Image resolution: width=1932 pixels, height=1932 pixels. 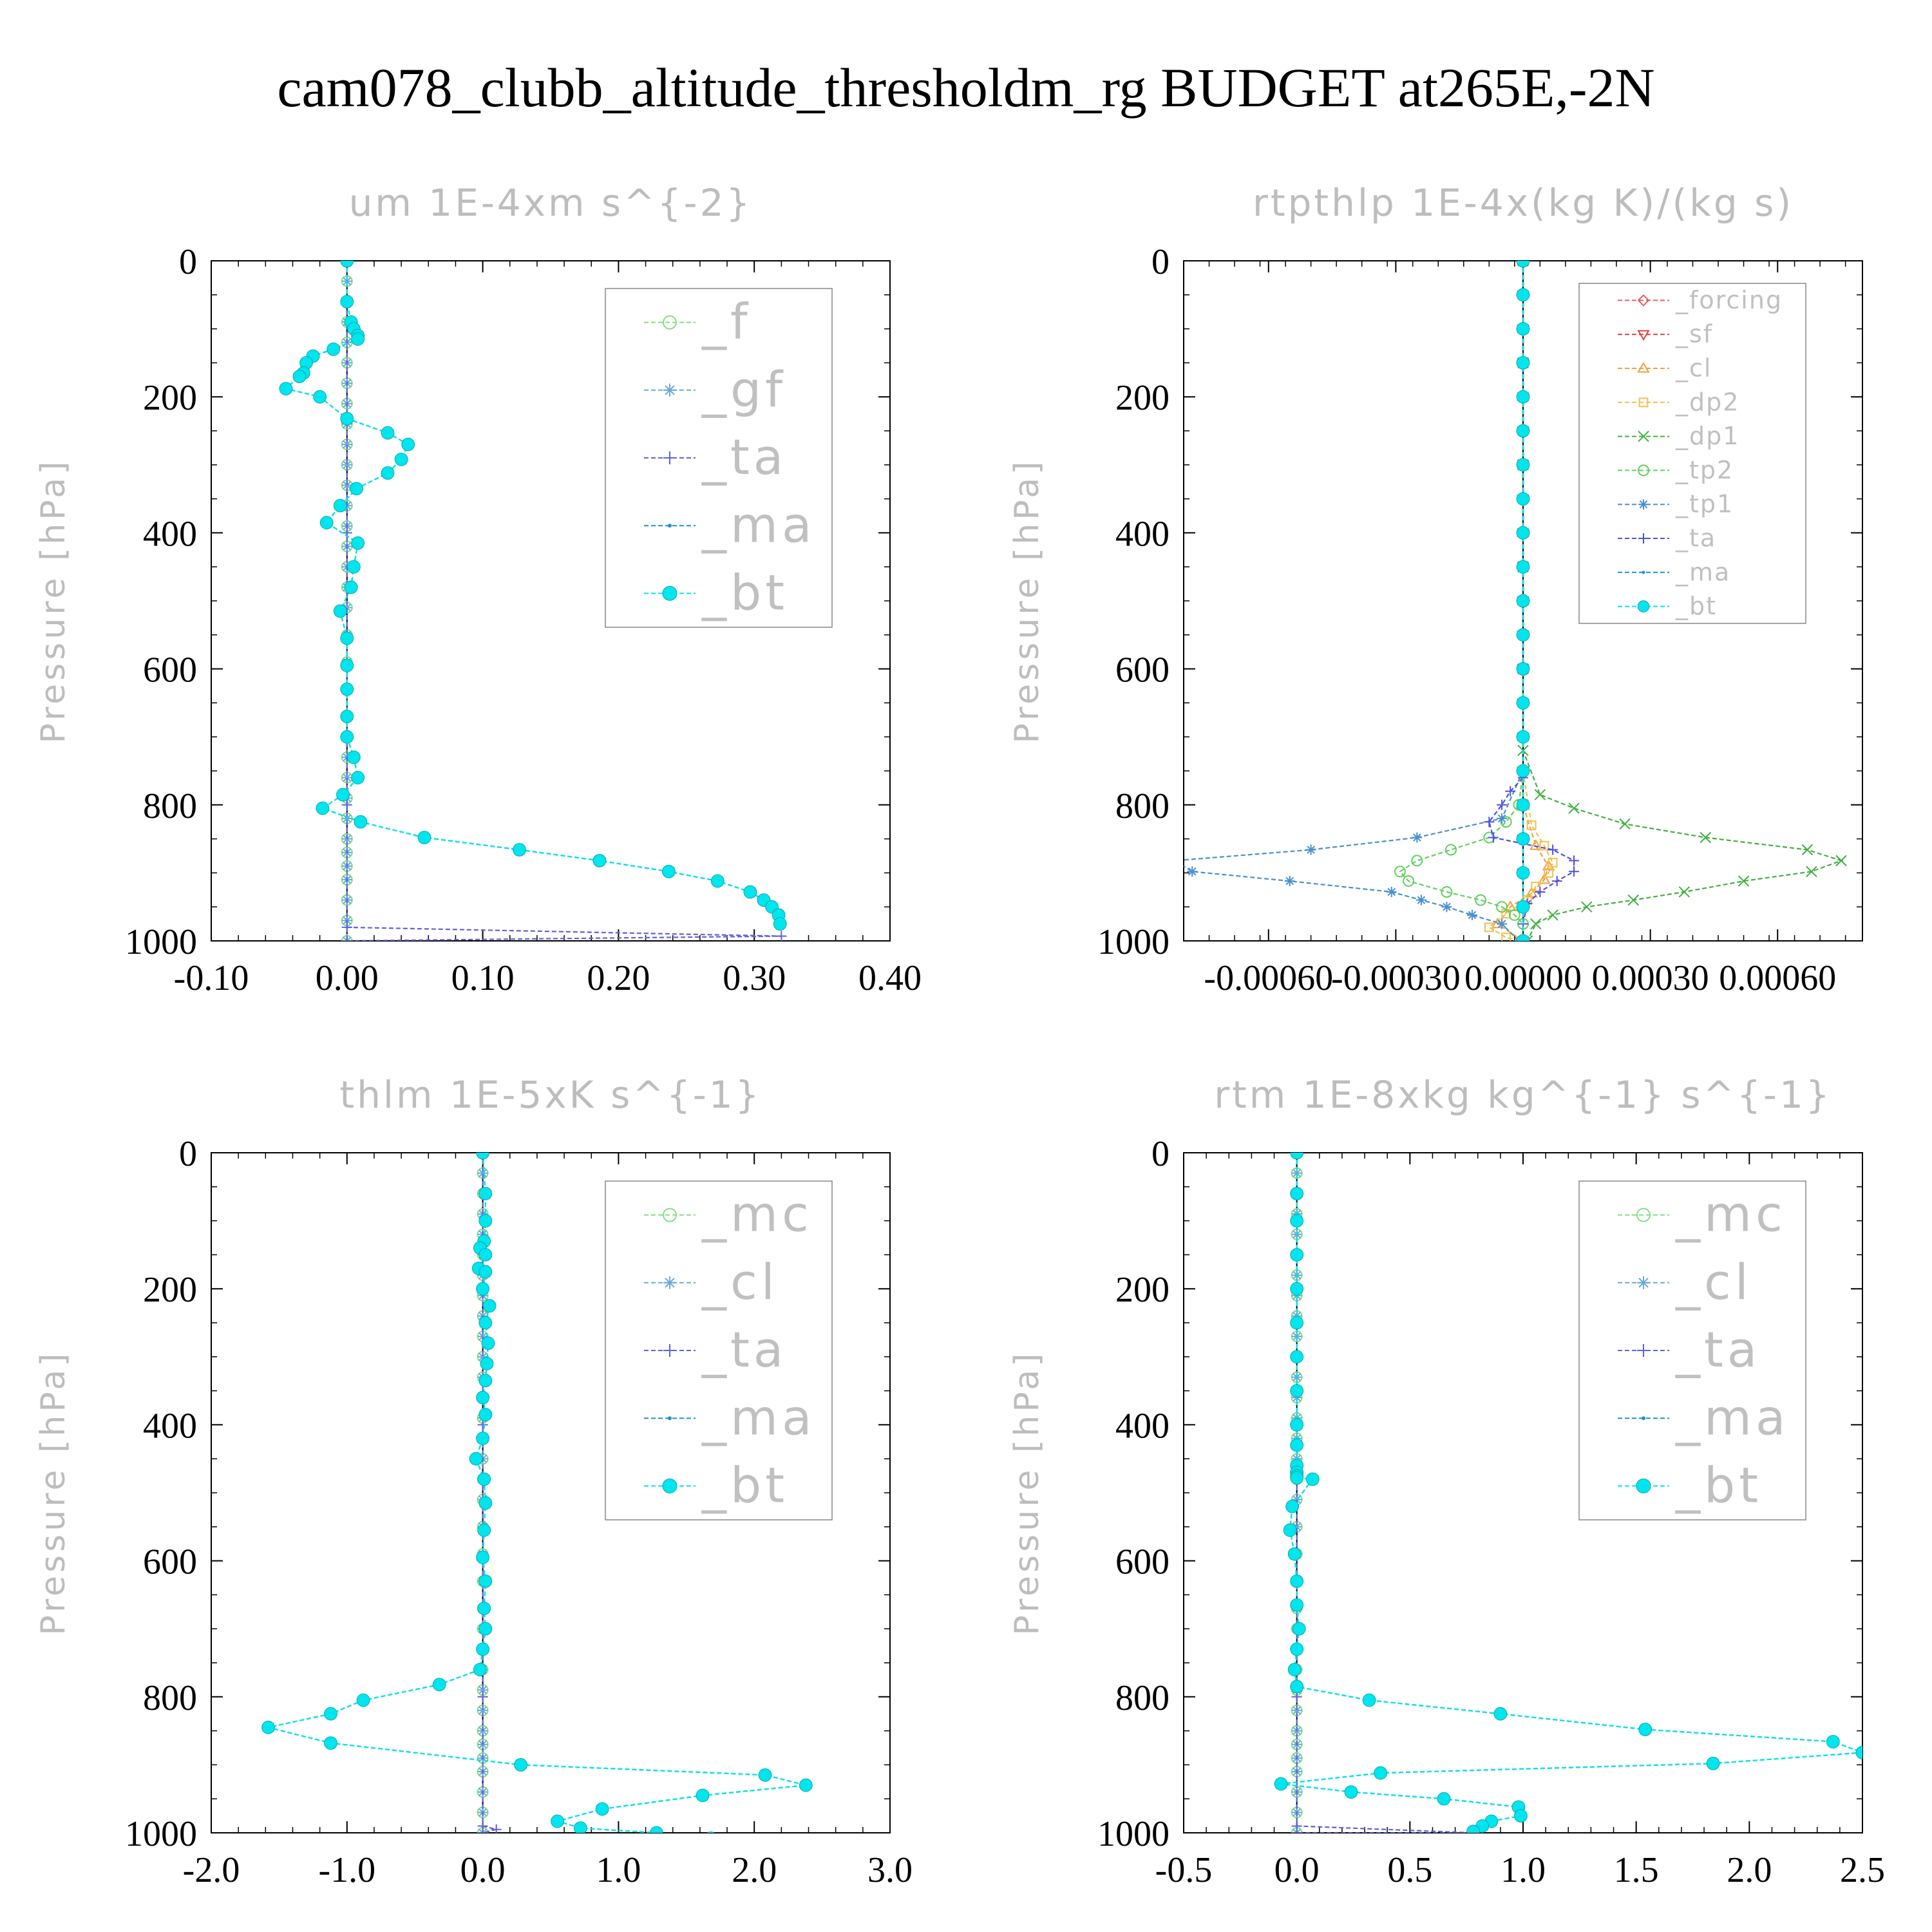 What do you see at coordinates (726, 321) in the screenshot?
I see `legend-label: _f` at bounding box center [726, 321].